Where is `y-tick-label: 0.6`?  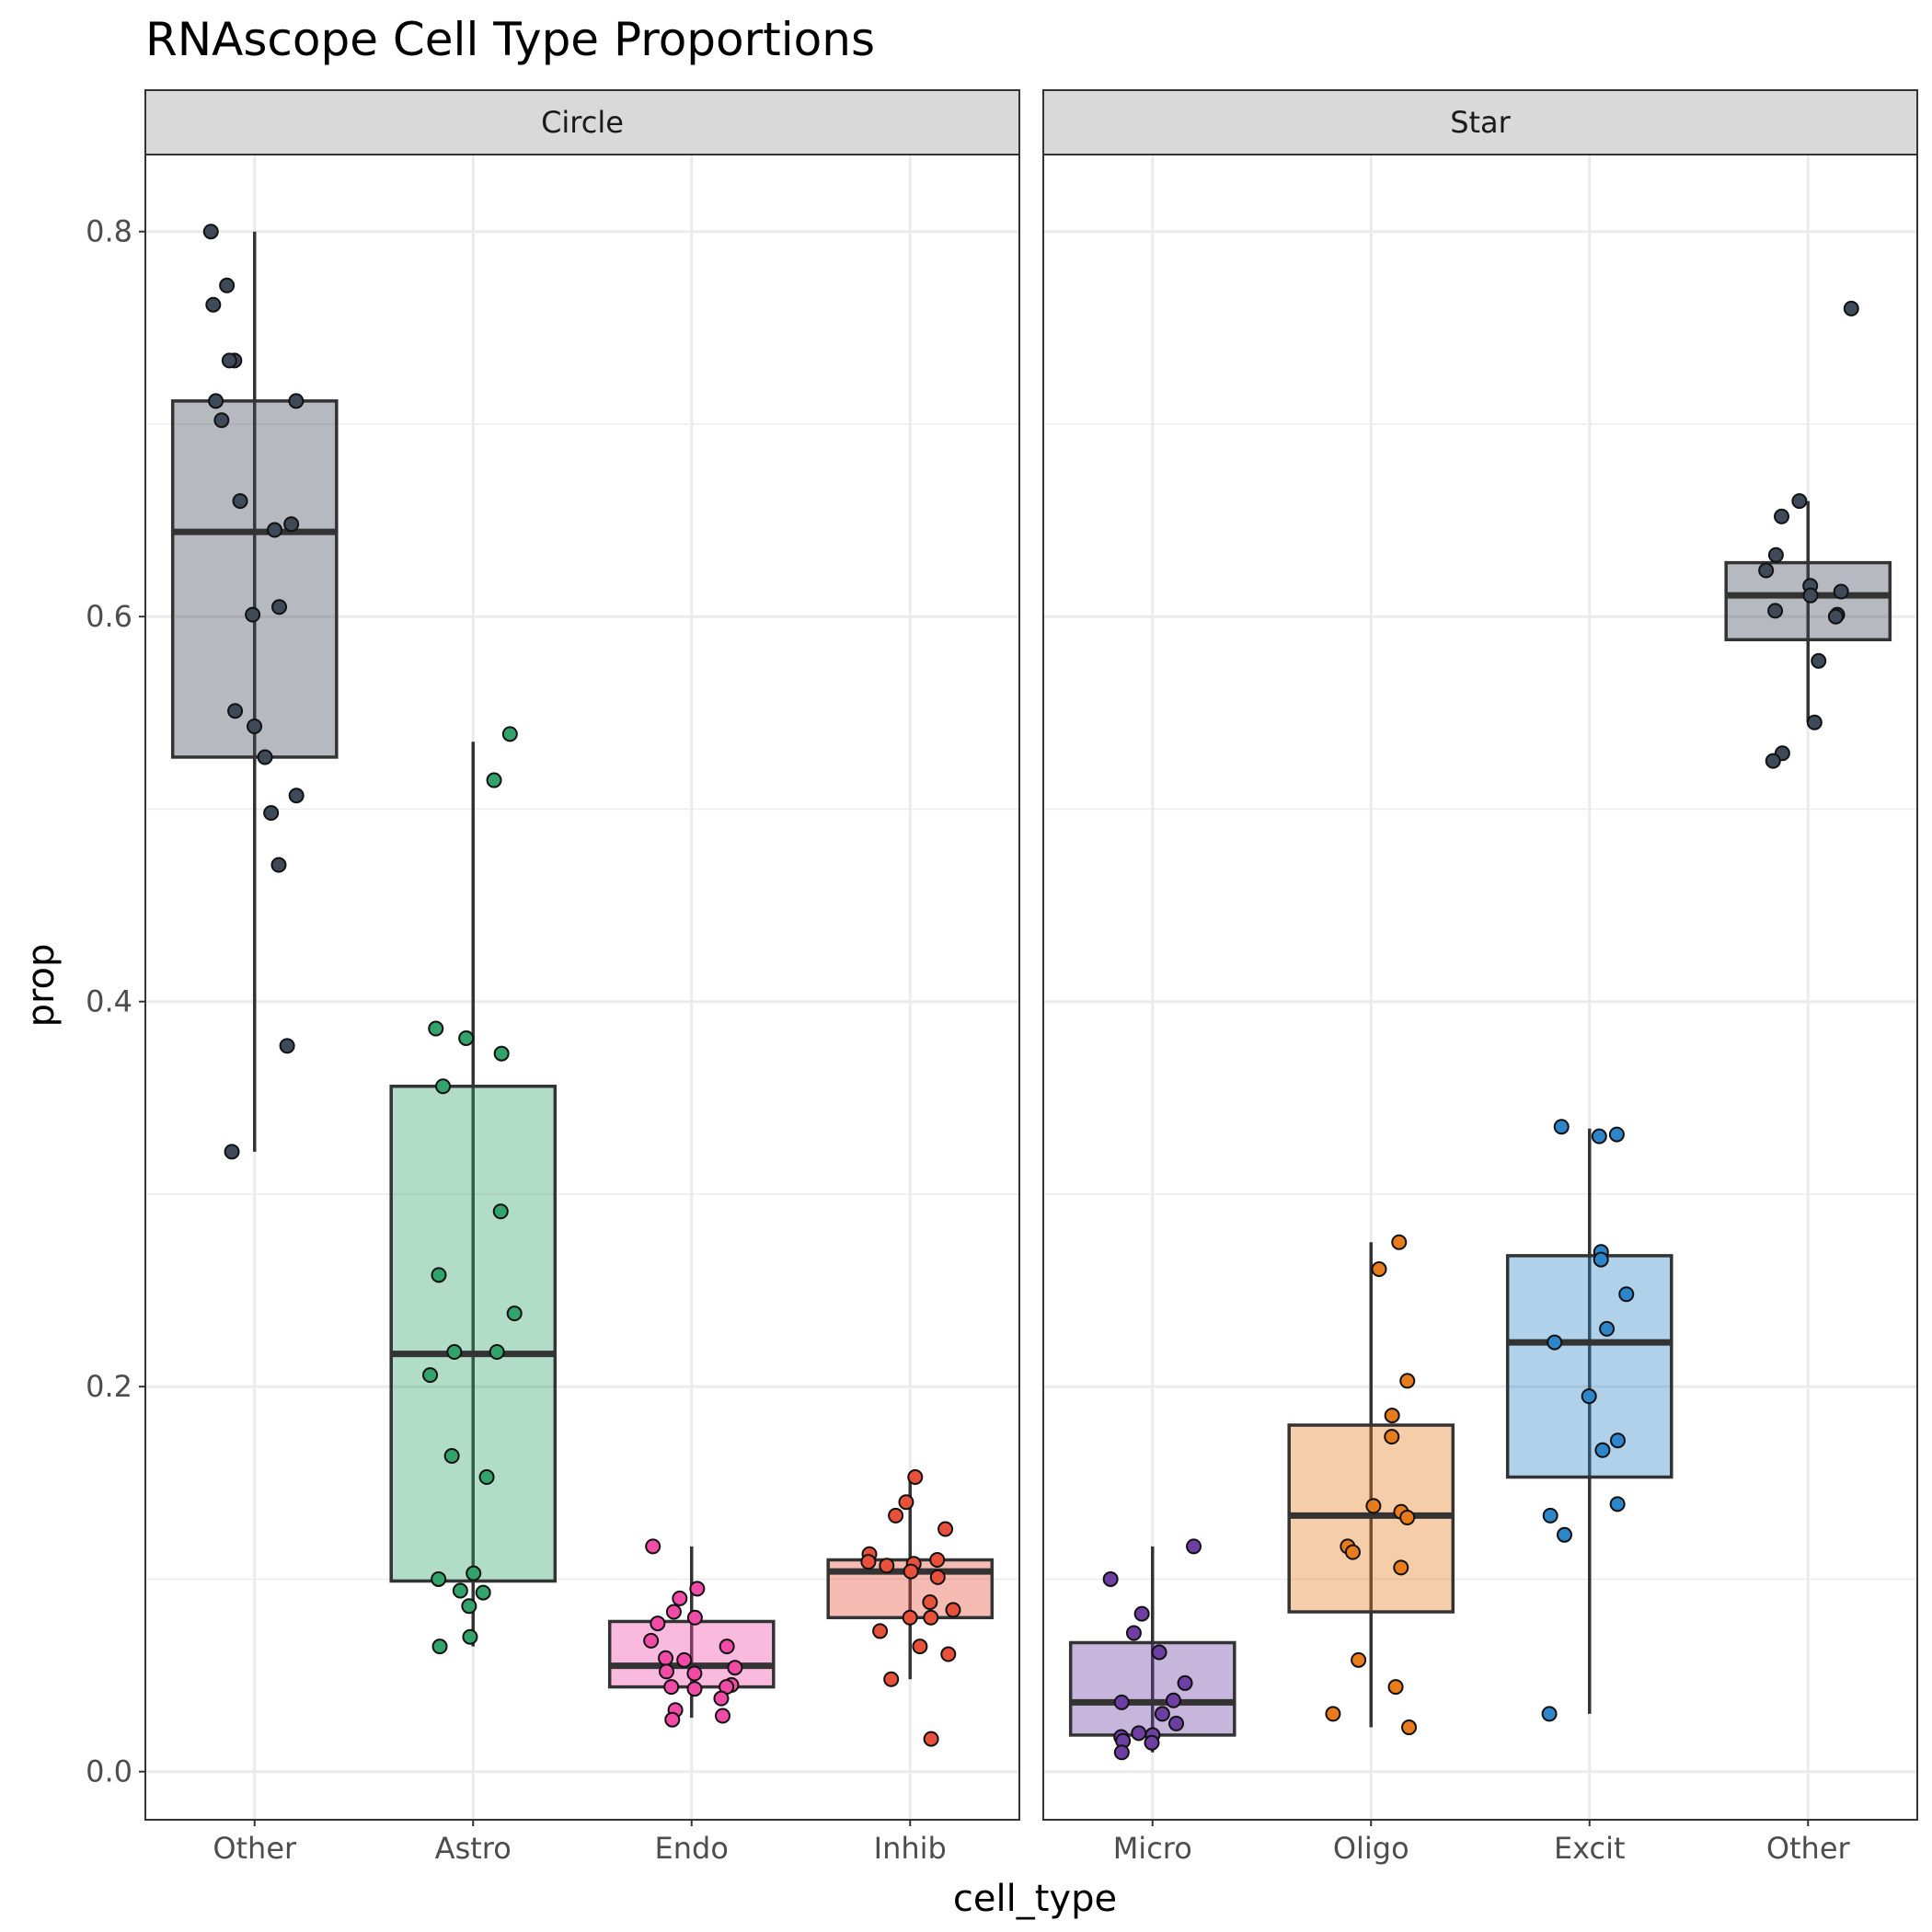 y-tick-label: 0.6 is located at coordinates (109, 616).